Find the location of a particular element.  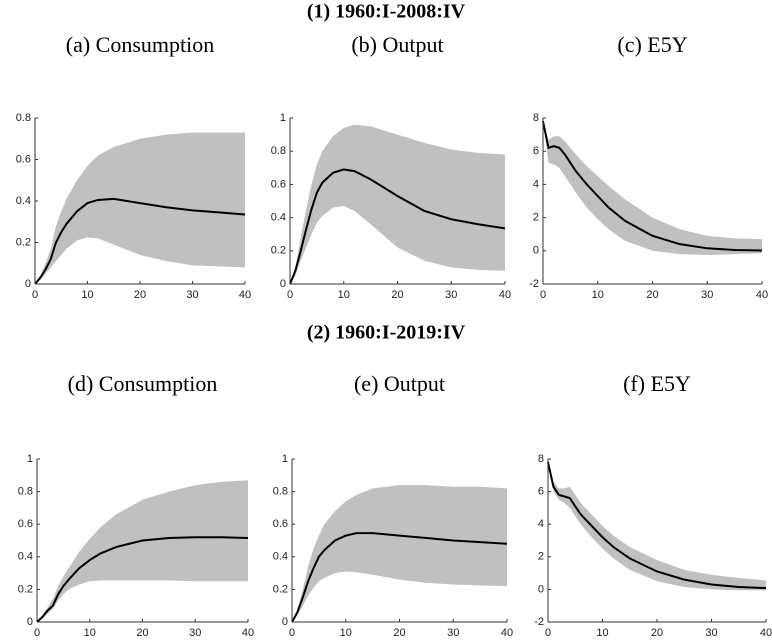

section-title: (1) 1960:I-2008:IV is located at coordinates (386, 12).